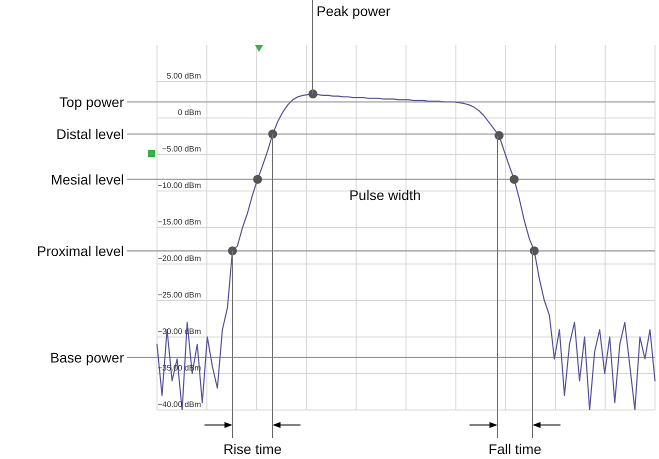  I want to click on annotation: Pulse width, so click(385, 195).